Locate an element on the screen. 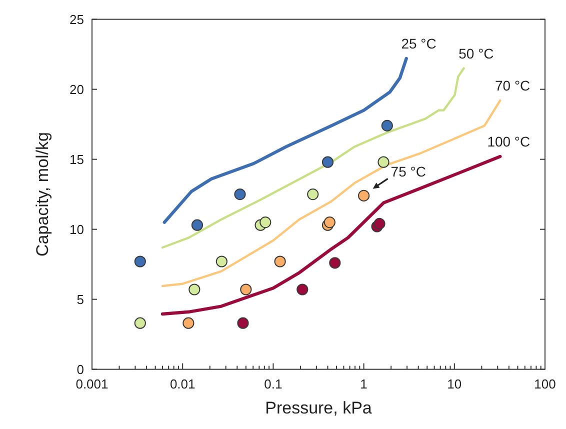 This screenshot has width=566, height=429. x-axis-title: Pressure, kPa is located at coordinates (318, 408).